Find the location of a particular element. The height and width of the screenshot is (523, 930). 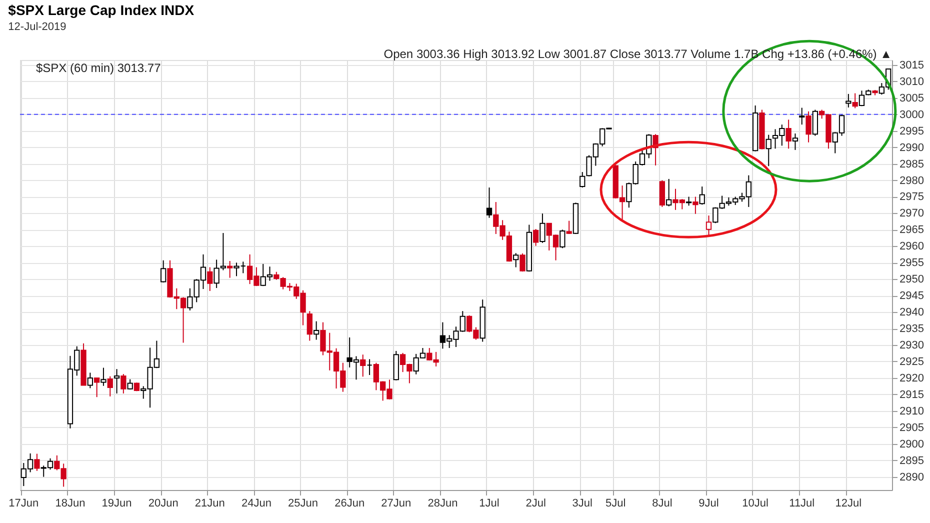

y-tick-label: 2915 is located at coordinates (912, 394).